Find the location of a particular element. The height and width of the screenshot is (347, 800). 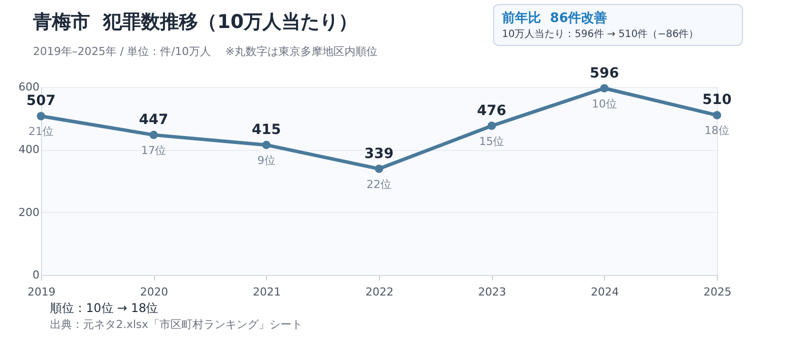

data-label: 510 is located at coordinates (717, 100).